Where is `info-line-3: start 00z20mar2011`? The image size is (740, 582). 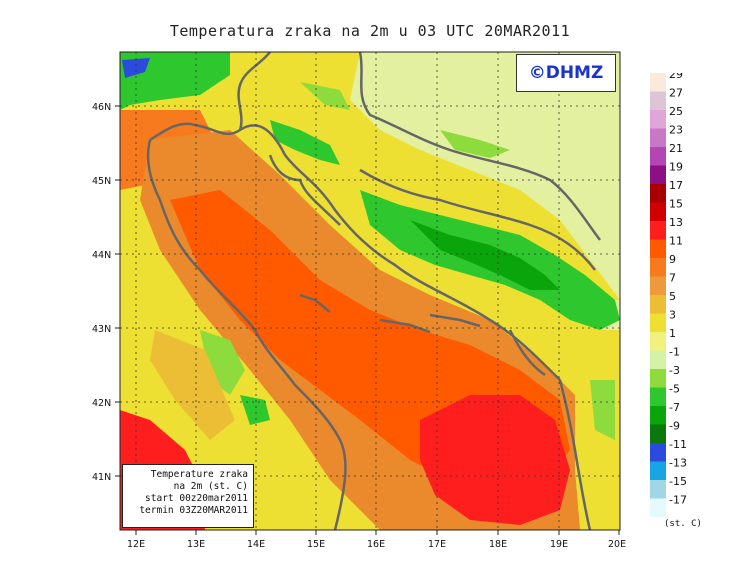 info-line-3: start 00z20mar2011 is located at coordinates (196, 498).